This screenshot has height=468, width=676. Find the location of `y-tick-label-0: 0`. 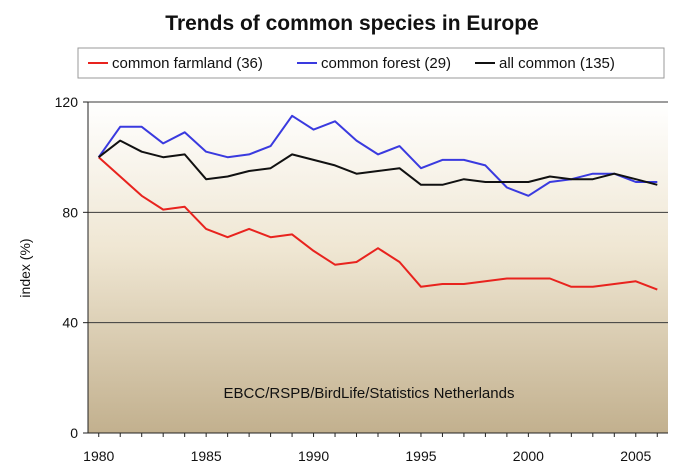

y-tick-label-0: 0 is located at coordinates (74, 433).